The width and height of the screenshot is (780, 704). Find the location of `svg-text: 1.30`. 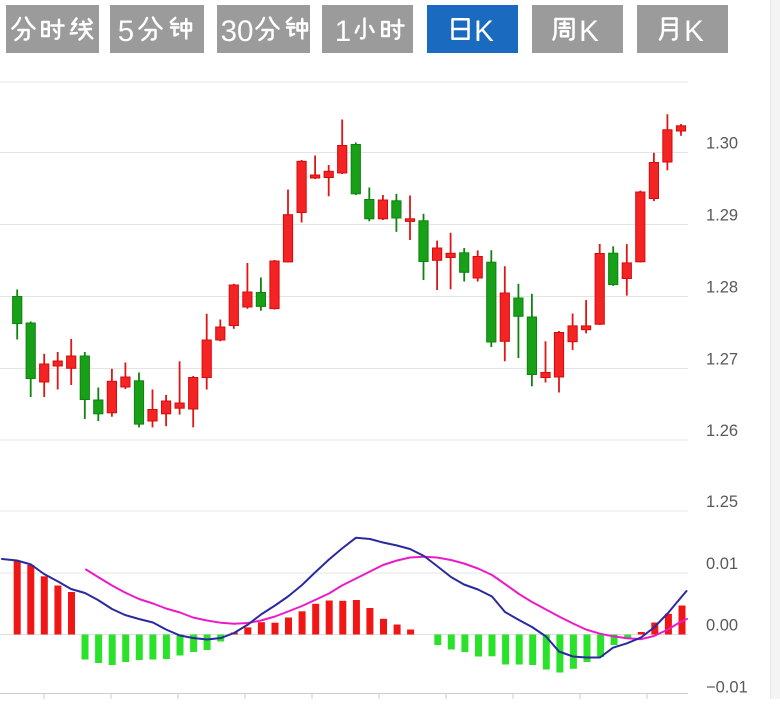

svg-text: 1.30 is located at coordinates (722, 144).